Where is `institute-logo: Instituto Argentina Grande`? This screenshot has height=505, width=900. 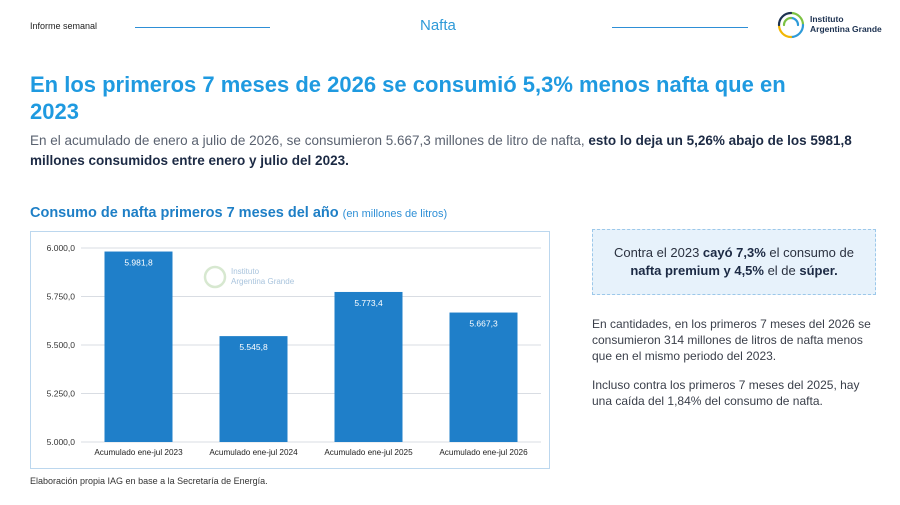
institute-logo: Instituto Argentina Grande is located at coordinates (831, 26).